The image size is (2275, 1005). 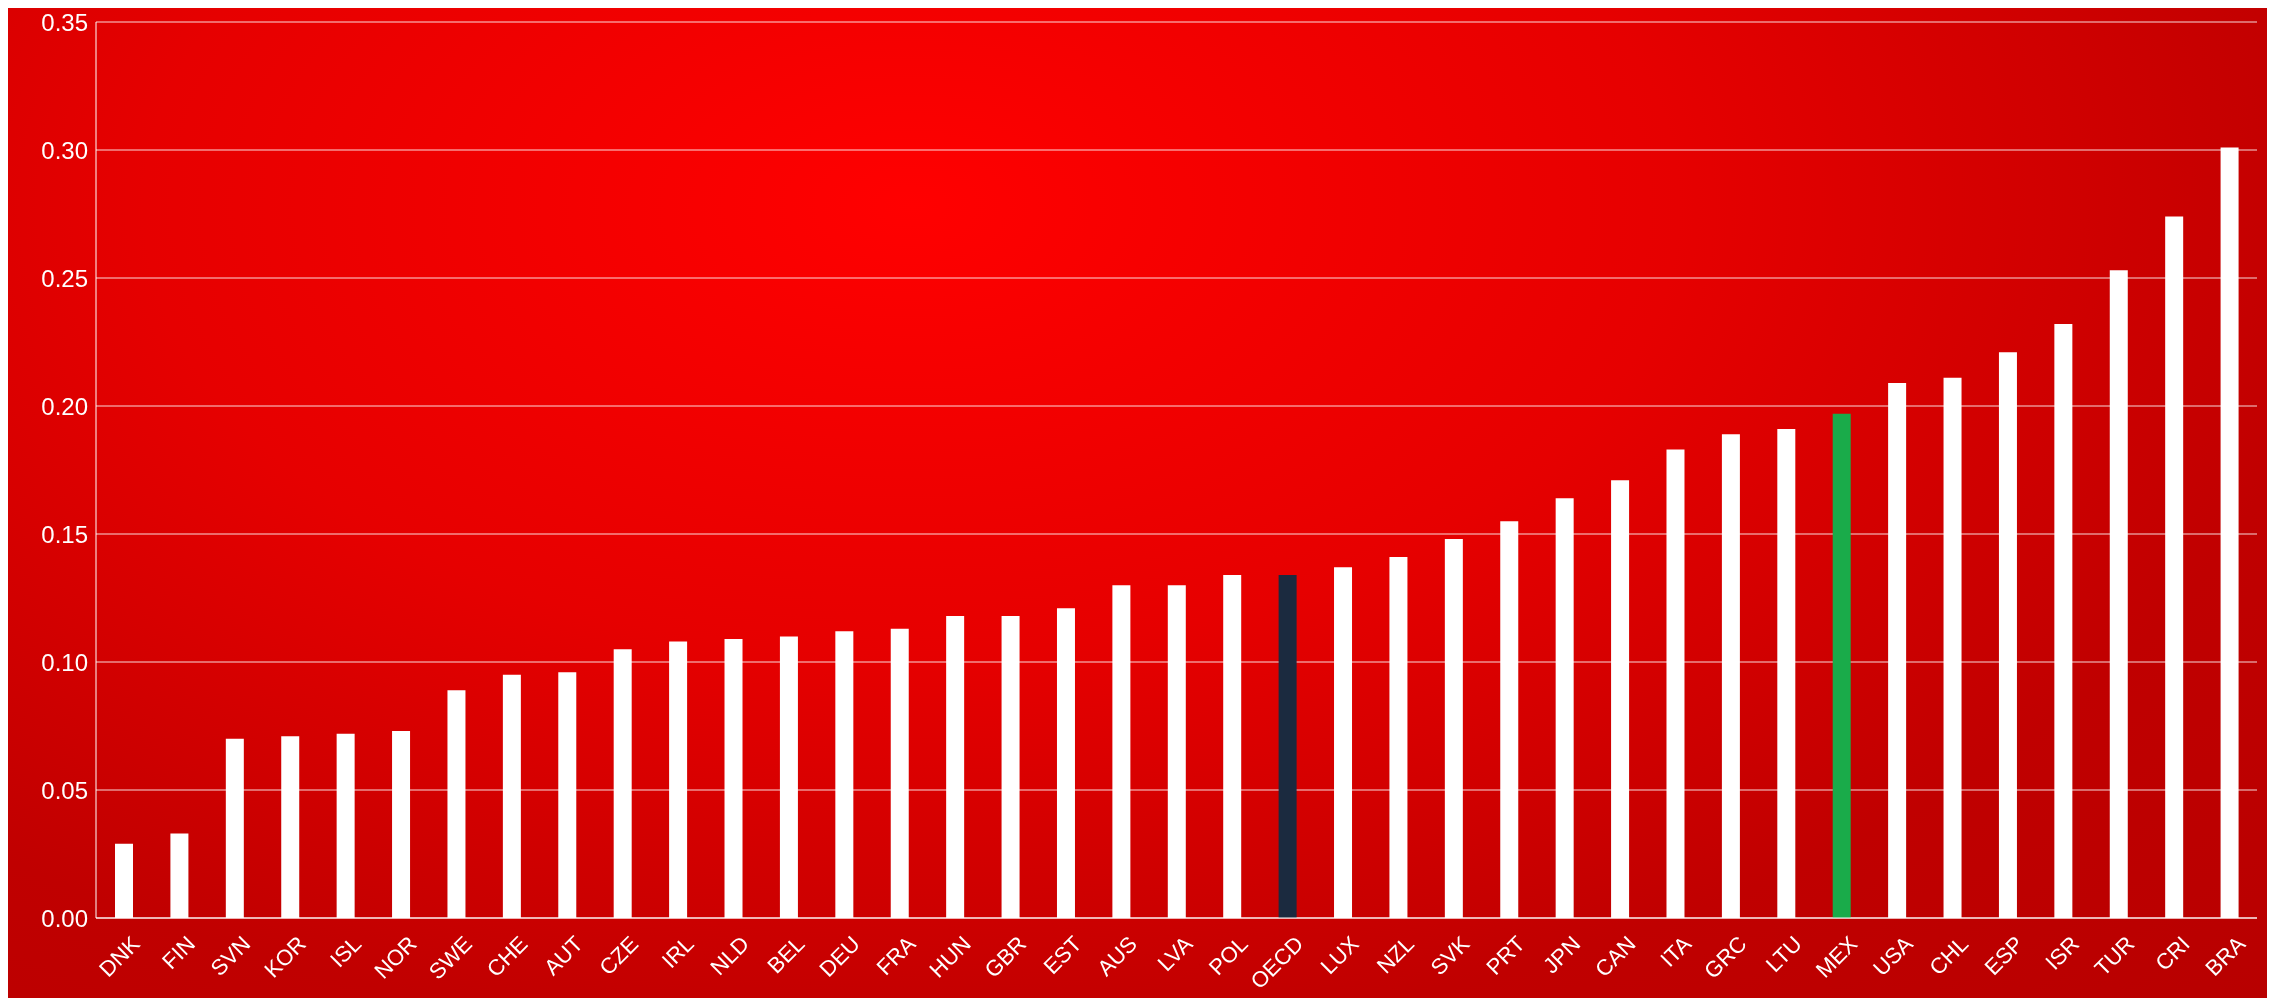 I want to click on x-tick-label: USA, so click(x=1893, y=955).